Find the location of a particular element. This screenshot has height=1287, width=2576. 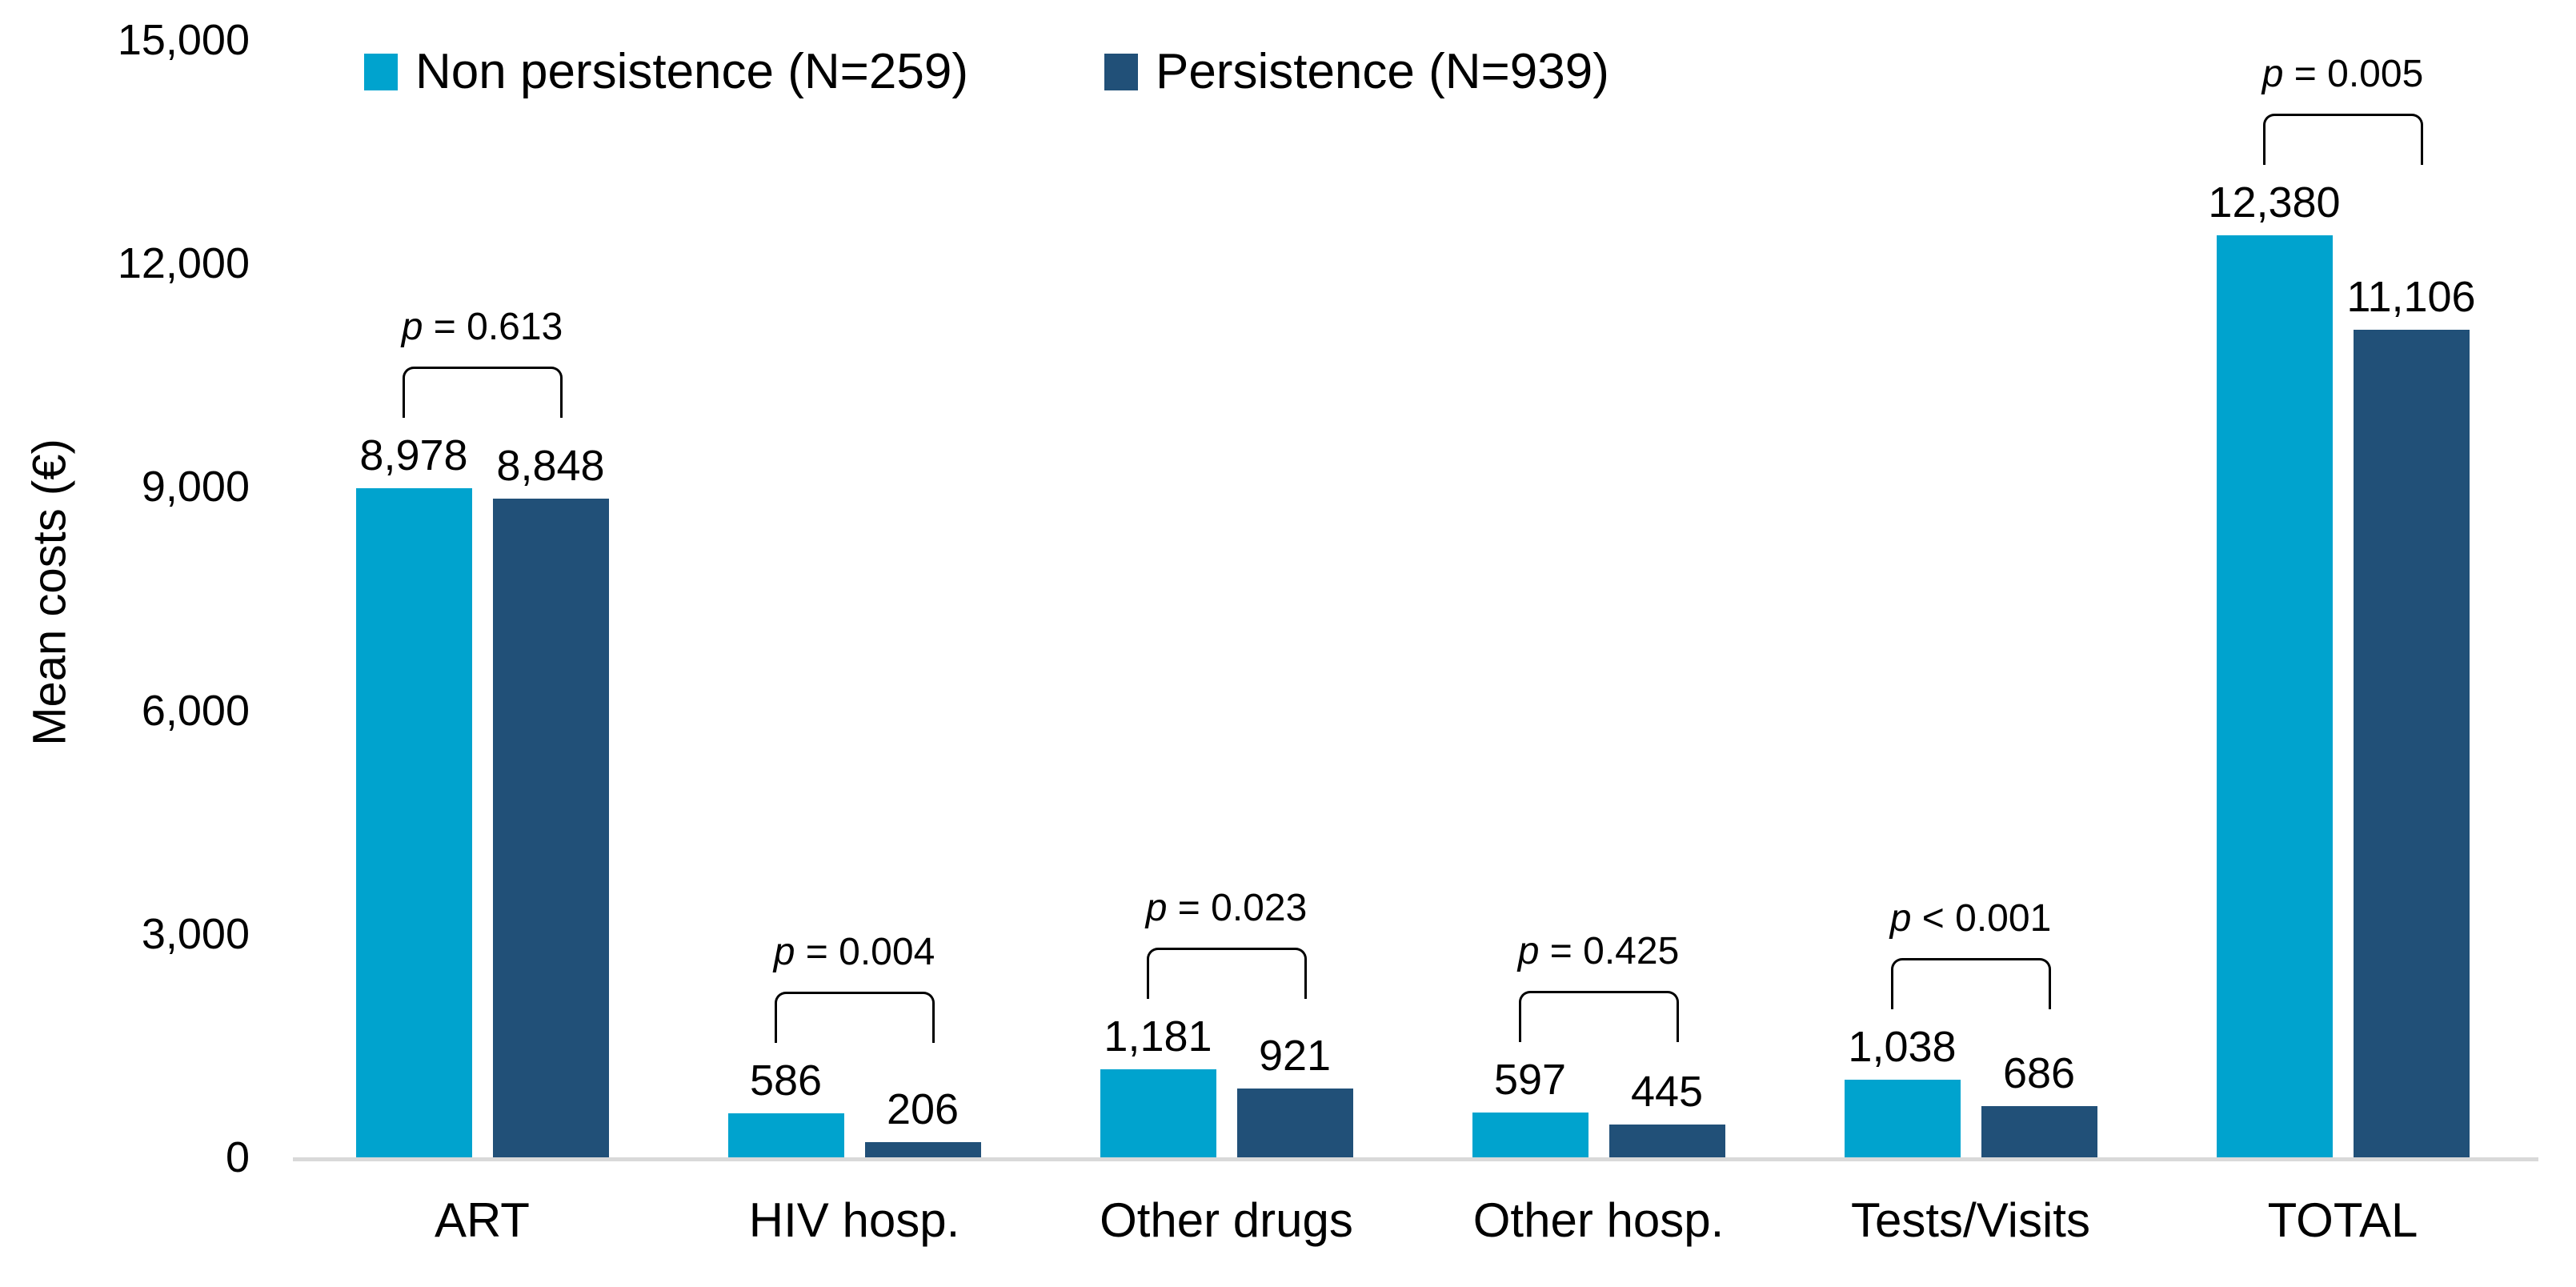

value-label-hiv-hosp-non-persistence: 586 is located at coordinates (786, 1080).